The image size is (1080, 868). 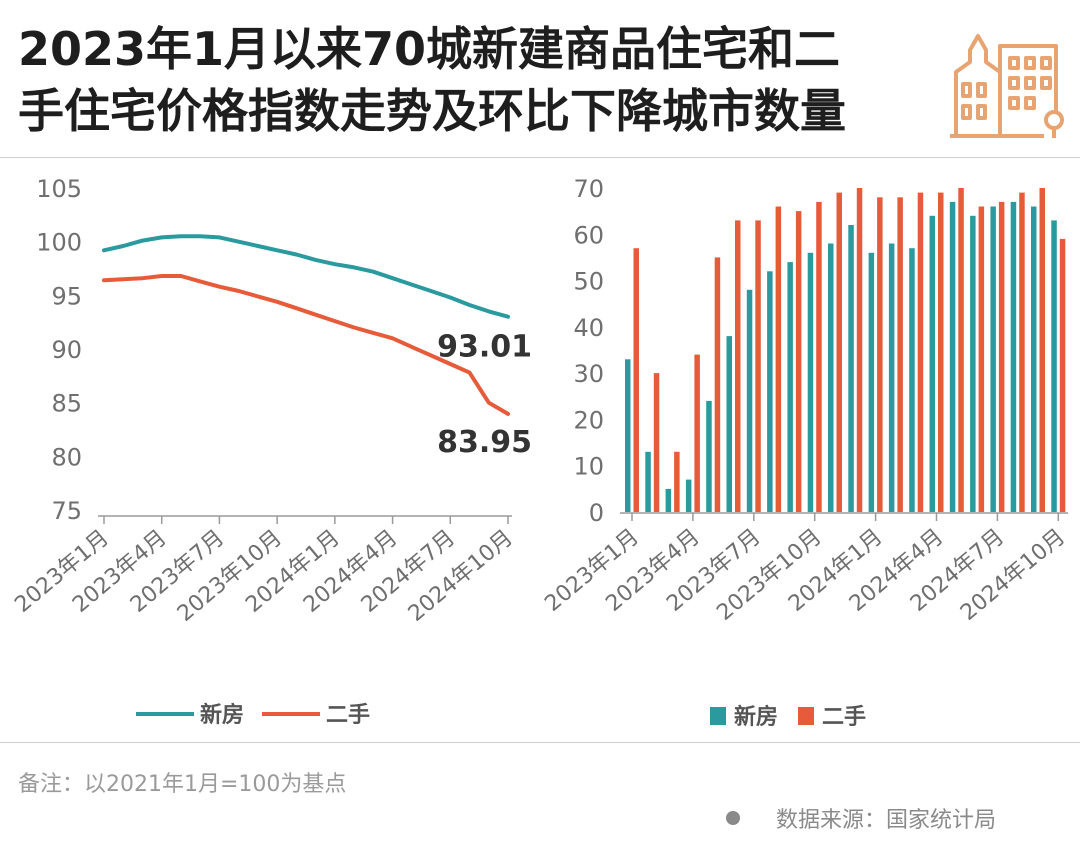 I want to click on y-tick-label: 85, so click(x=66, y=404).